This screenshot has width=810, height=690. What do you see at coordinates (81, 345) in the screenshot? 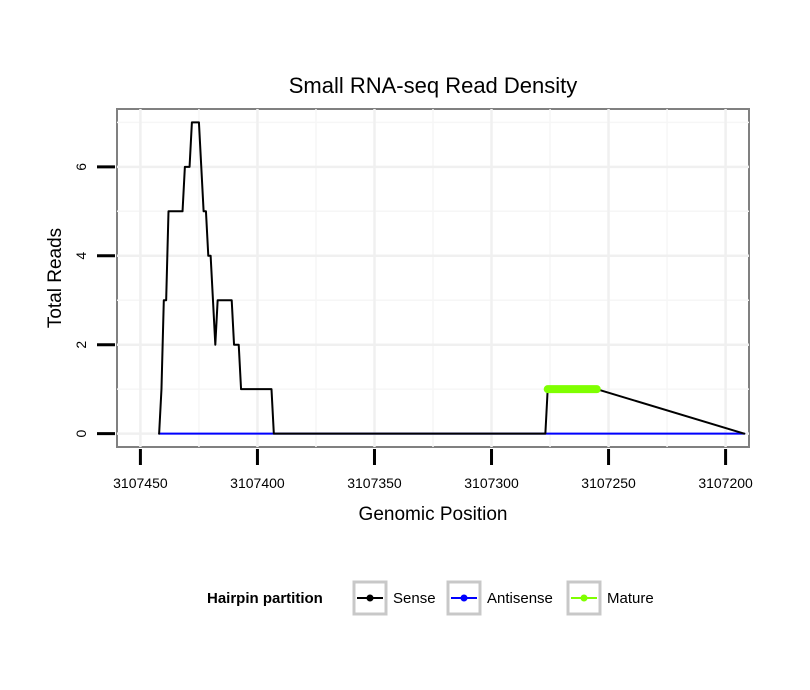
I see `y-tick-label: 2` at bounding box center [81, 345].